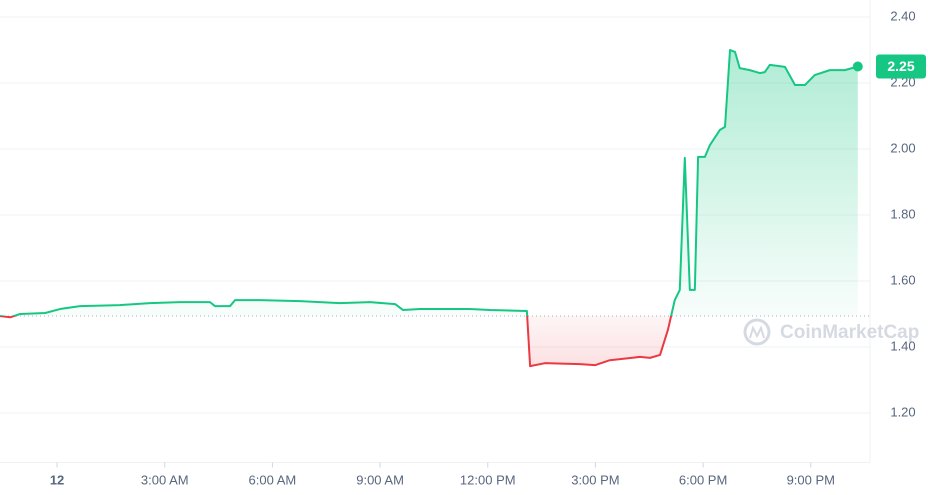 This screenshot has height=495, width=928. Describe the element at coordinates (57, 479) in the screenshot. I see `x-tick-label: 12` at that location.